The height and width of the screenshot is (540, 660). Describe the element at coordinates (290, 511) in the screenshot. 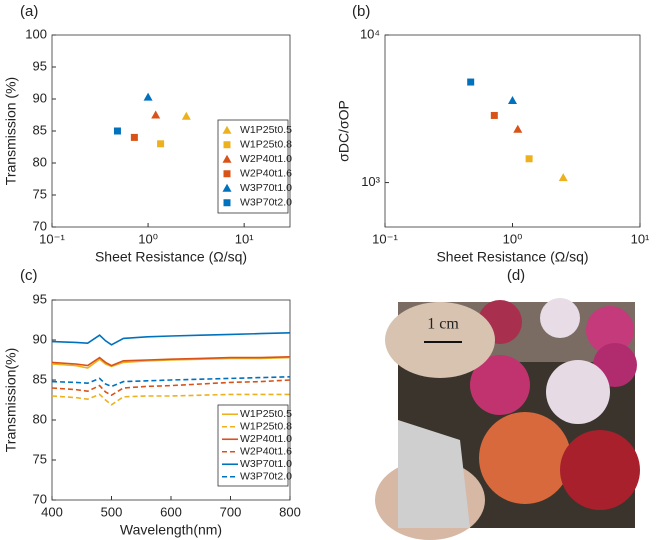

I see `x-tick-label: 800` at that location.